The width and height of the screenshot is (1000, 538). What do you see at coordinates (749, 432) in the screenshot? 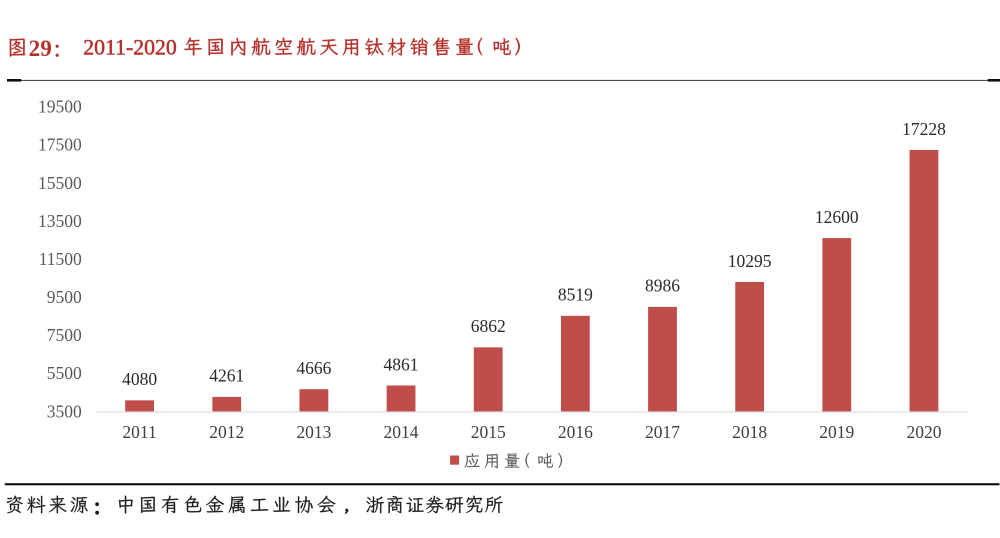
I see `svg-text: 2018` at bounding box center [749, 432].